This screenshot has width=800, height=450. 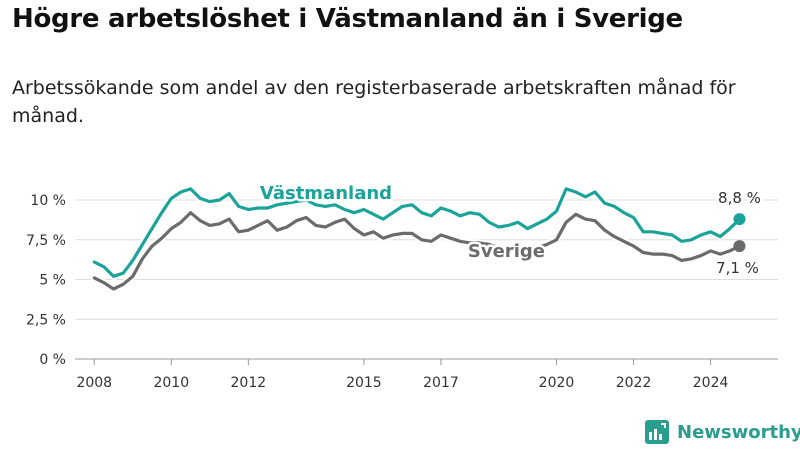 I want to click on x-tick-label: 2024, so click(x=711, y=383).